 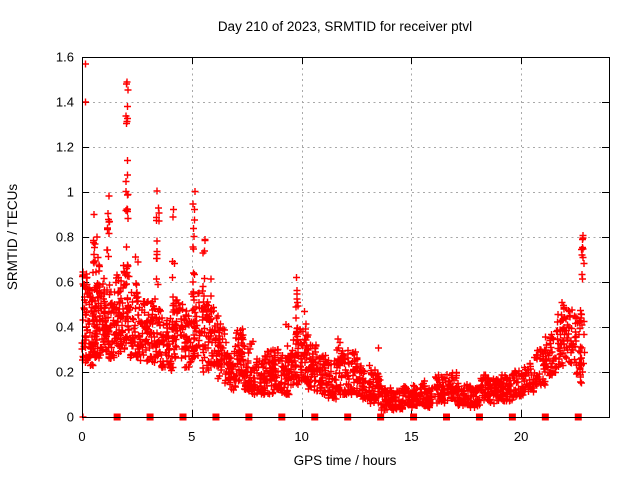 I want to click on x-tick-label: 0, so click(x=81, y=436).